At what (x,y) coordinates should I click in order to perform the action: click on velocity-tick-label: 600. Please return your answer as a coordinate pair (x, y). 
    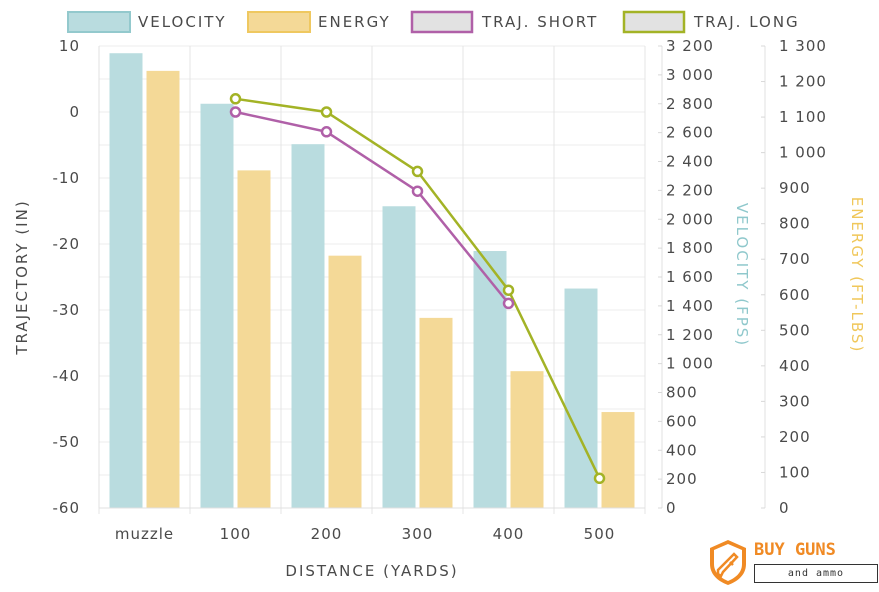
    Looking at the image, I should click on (682, 421).